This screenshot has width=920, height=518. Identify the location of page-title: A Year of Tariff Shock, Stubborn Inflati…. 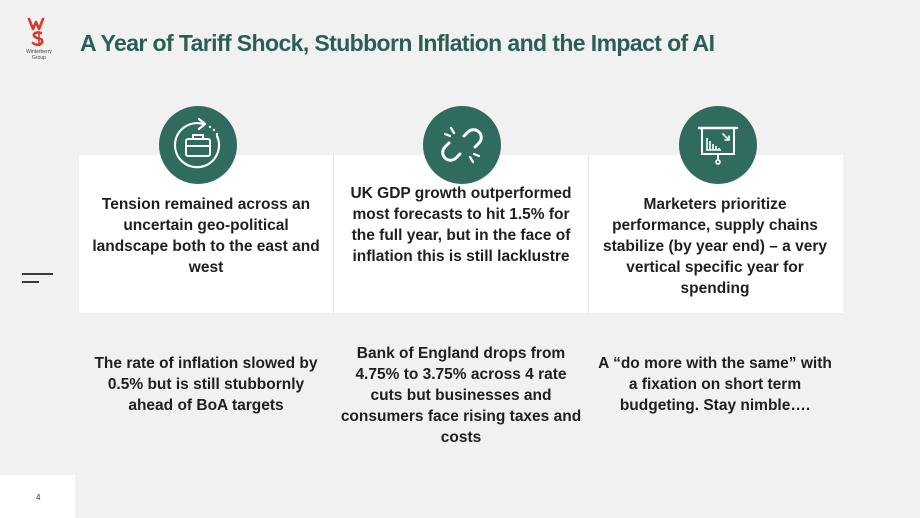
(397, 43).